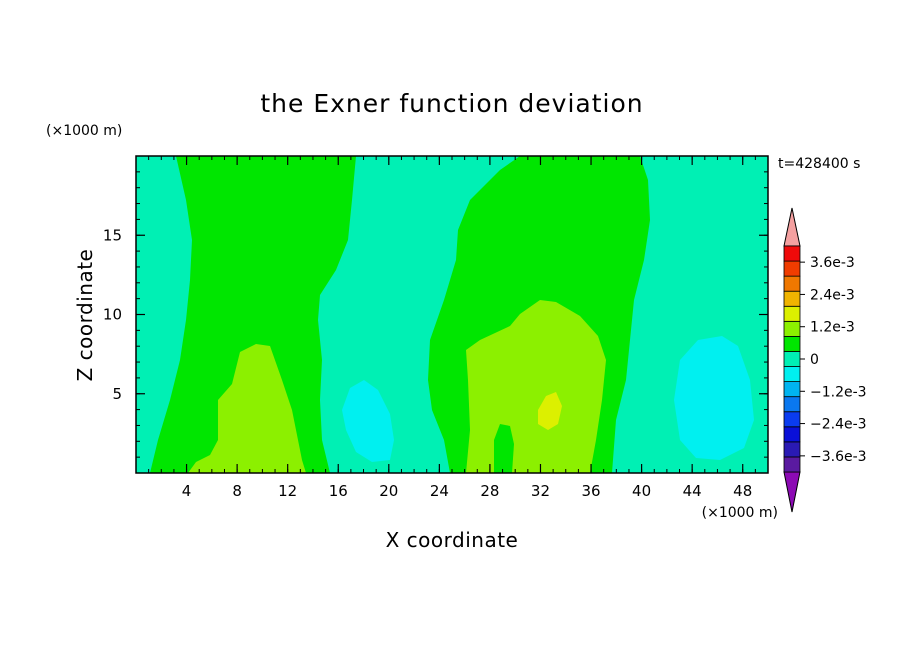 Image resolution: width=904 pixels, height=654 pixels. Describe the element at coordinates (819, 164) in the screenshot. I see `time-label: t=428400 s` at that location.